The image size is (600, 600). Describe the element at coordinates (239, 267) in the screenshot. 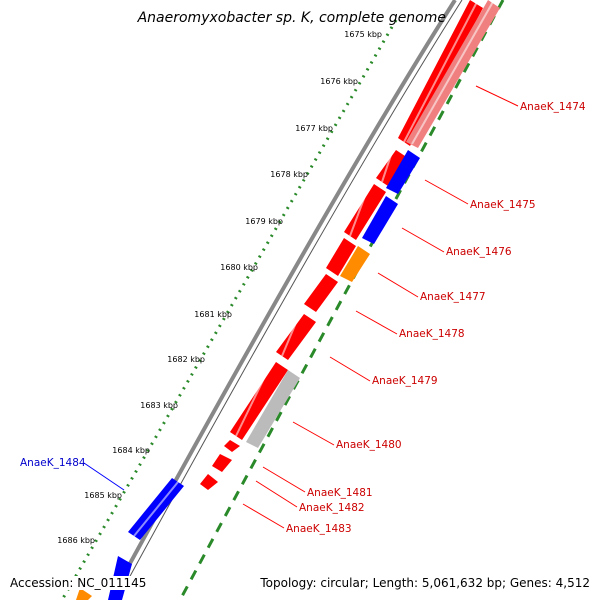

I see `tick-label: 1680 kbp` at that location.